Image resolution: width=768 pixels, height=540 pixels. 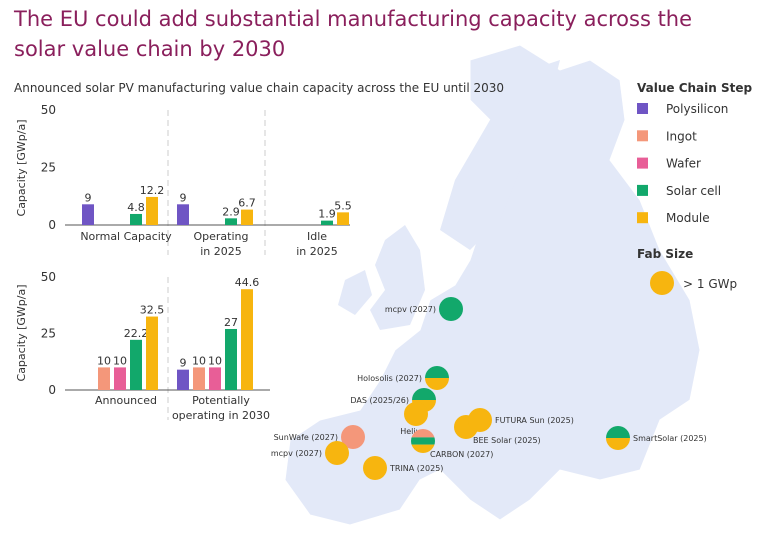 What do you see at coordinates (221, 236) in the screenshot?
I see `x-tick-label: Operating` at bounding box center [221, 236].